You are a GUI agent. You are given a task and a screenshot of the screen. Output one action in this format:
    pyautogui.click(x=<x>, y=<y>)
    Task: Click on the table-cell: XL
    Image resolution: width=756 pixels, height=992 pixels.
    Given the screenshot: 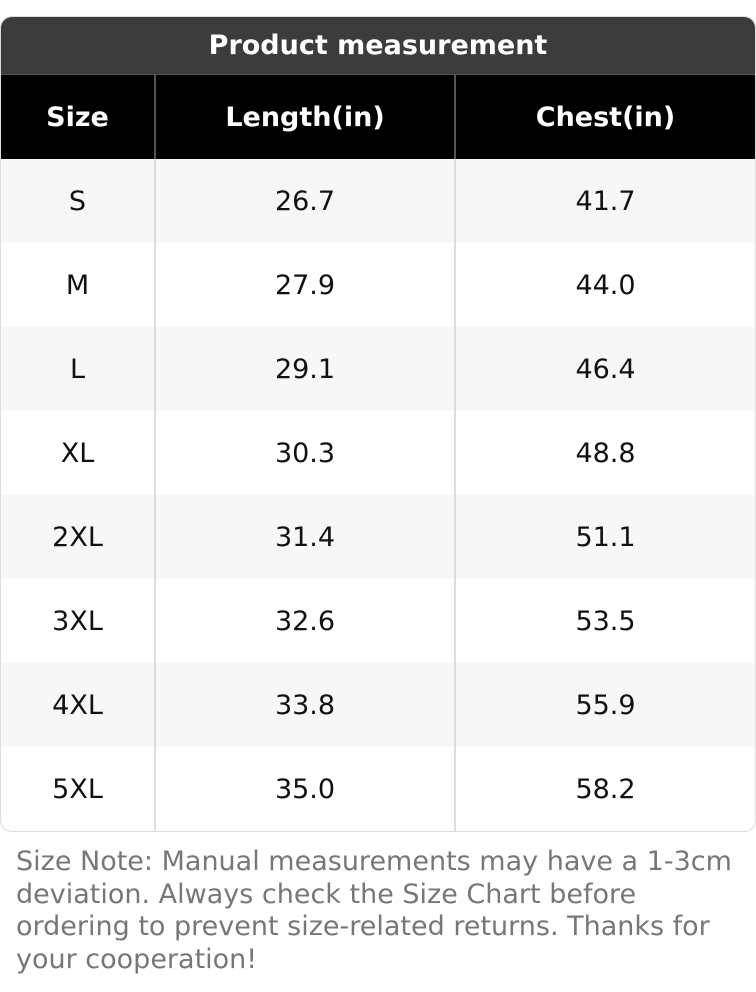 What is the action you would take?
    pyautogui.click(x=78, y=453)
    